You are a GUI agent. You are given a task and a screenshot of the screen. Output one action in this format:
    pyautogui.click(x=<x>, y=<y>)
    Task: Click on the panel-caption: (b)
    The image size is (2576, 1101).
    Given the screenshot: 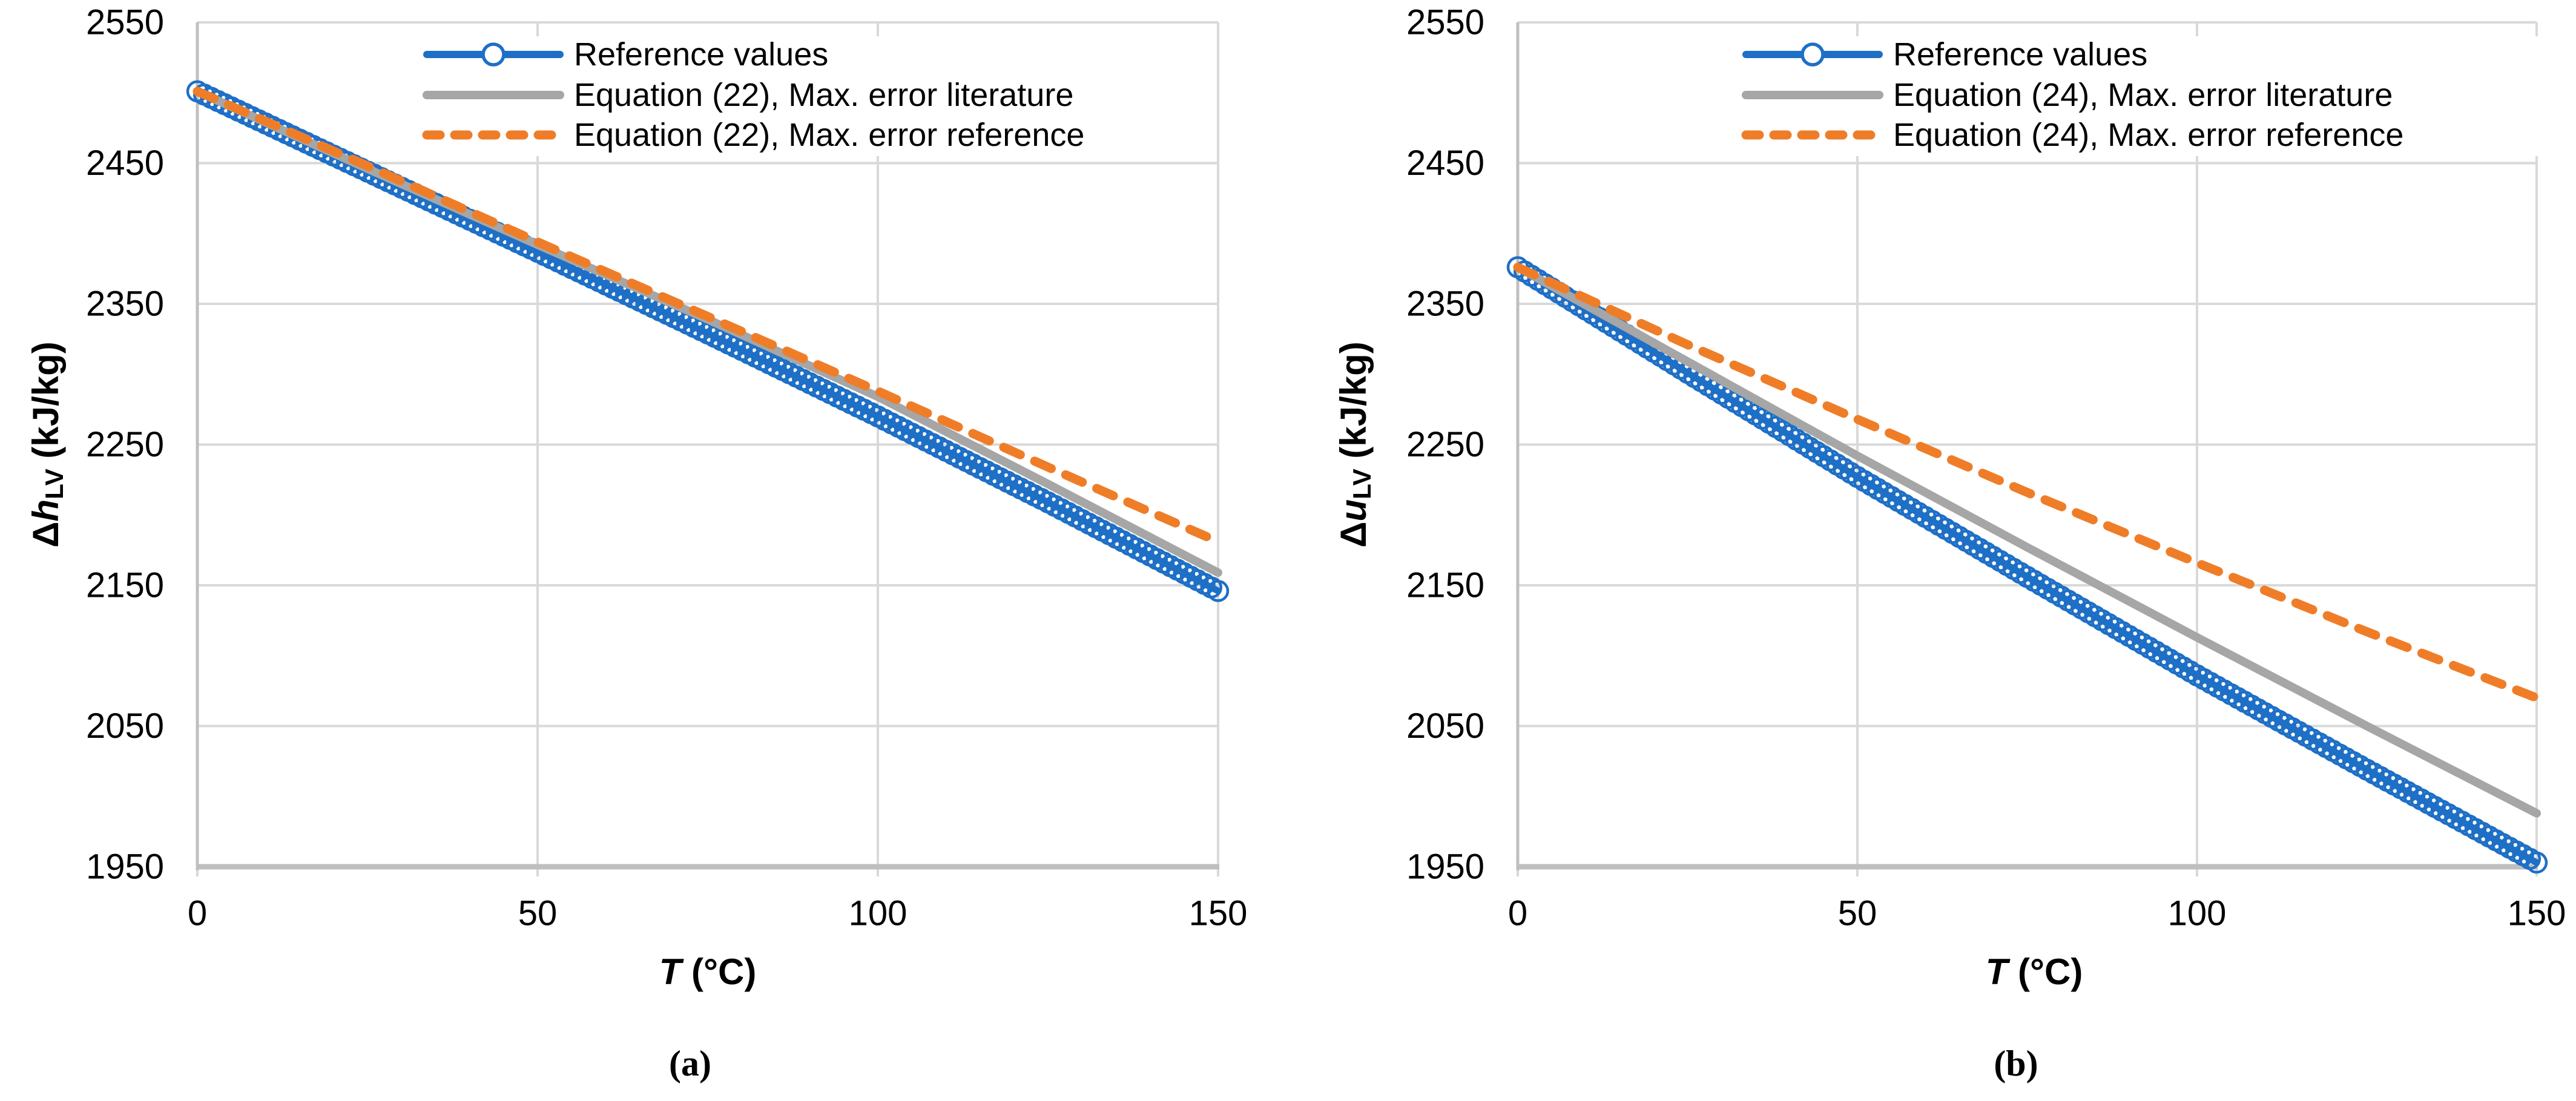 What is the action you would take?
    pyautogui.click(x=2016, y=1063)
    